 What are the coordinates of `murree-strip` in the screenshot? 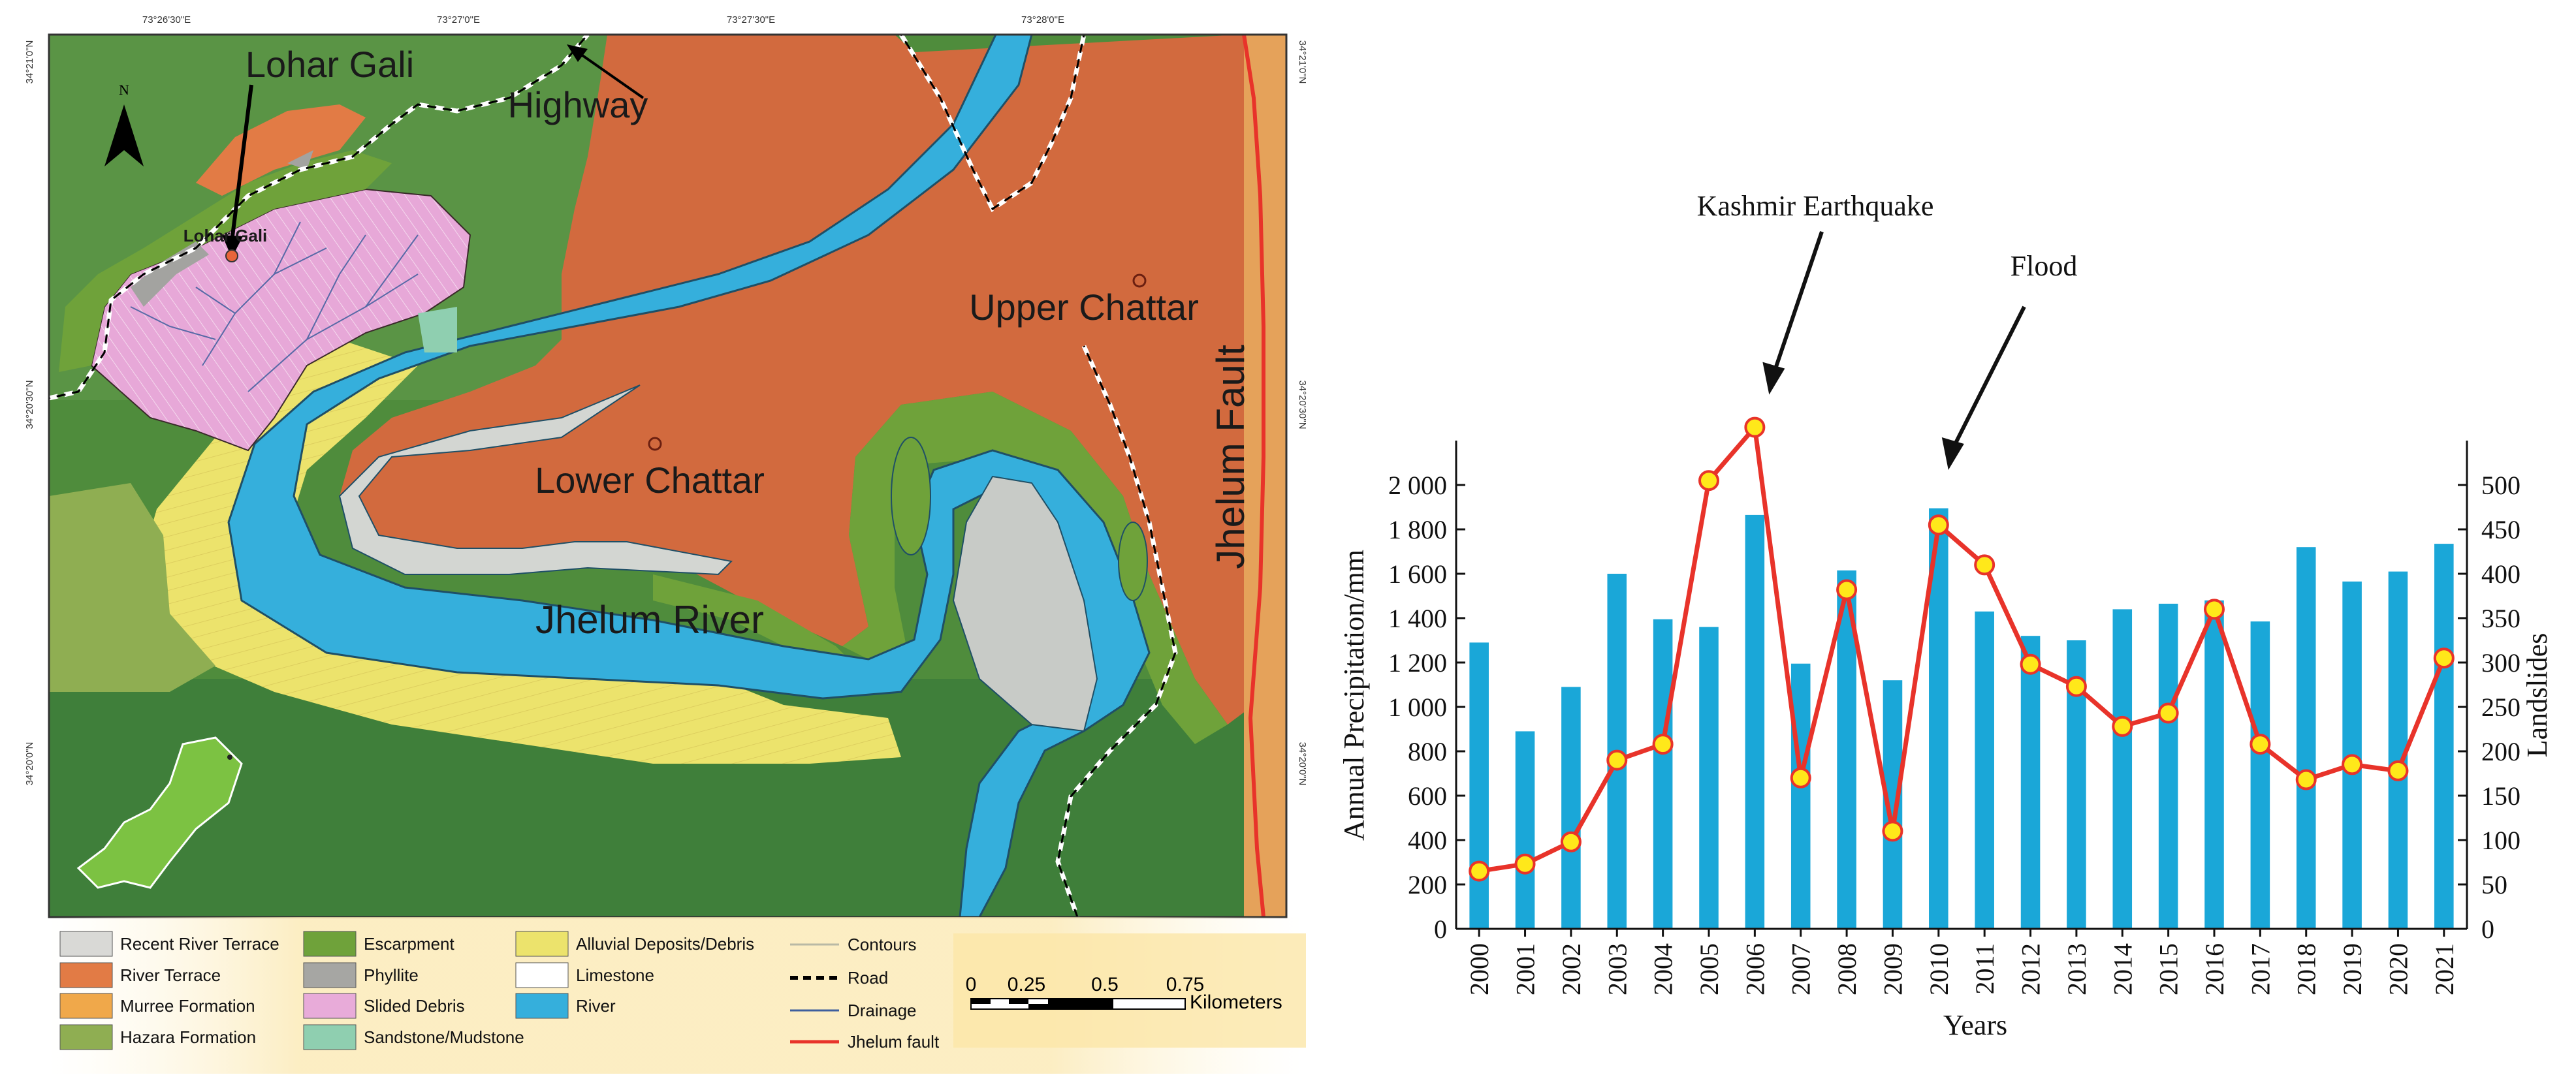 It's located at (1265, 476).